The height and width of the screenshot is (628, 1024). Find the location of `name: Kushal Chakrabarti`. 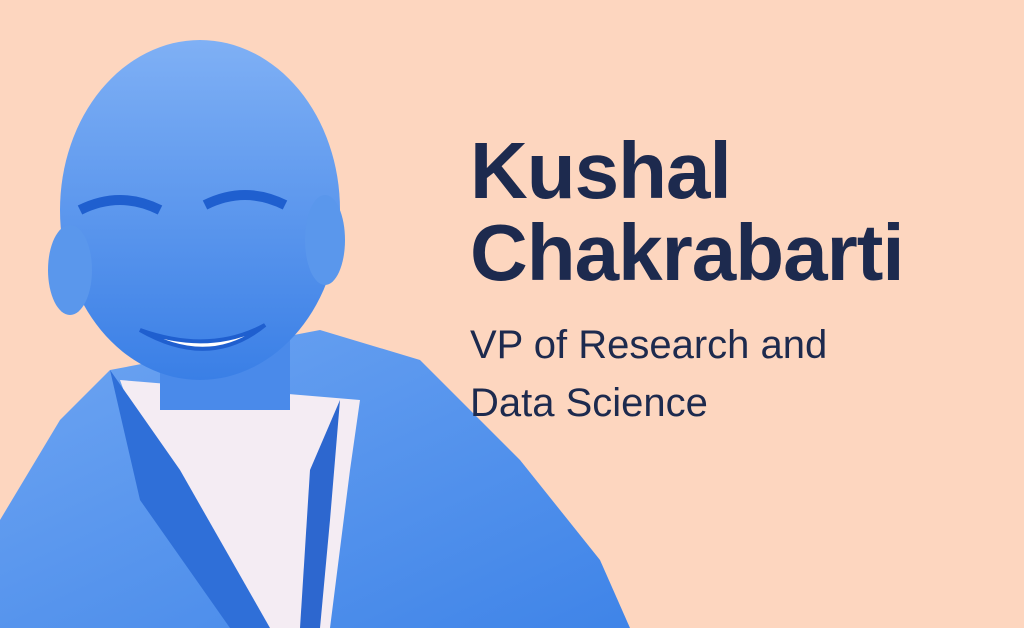

name: Kushal Chakrabarti is located at coordinates (687, 211).